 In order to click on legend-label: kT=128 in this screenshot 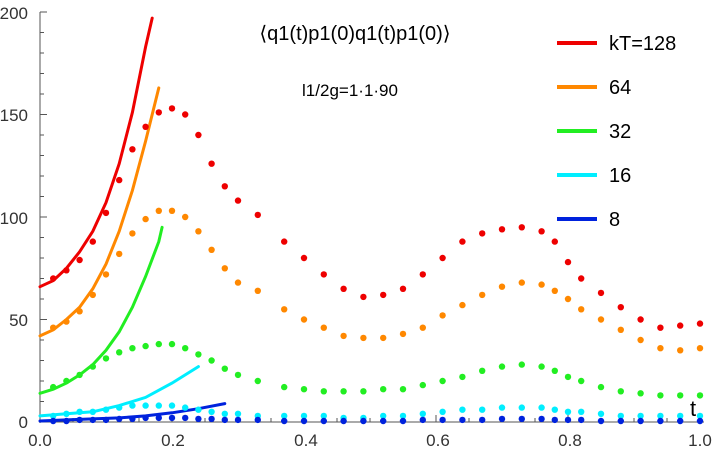, I will do `click(642, 44)`.